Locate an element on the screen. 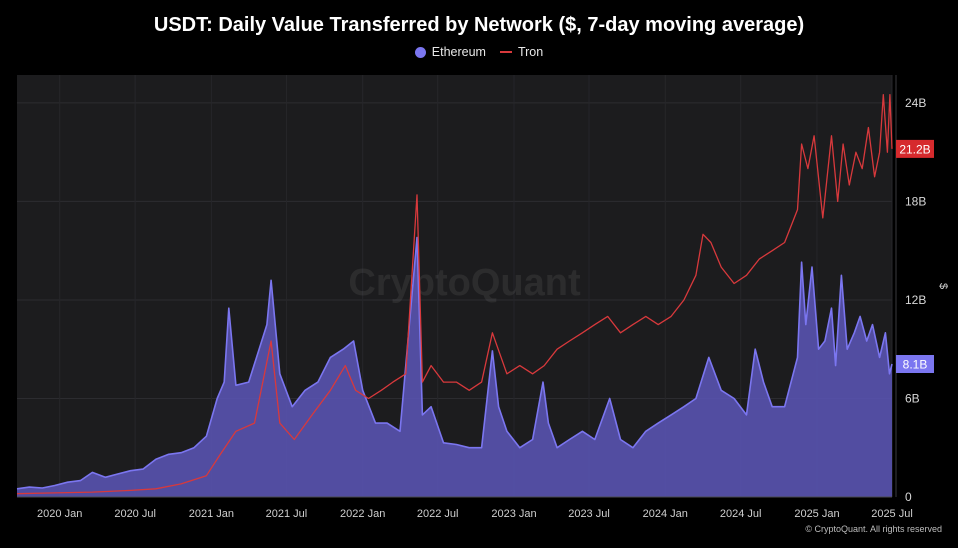 Image resolution: width=958 pixels, height=548 pixels. legend-item-ethereum: Ethereum is located at coordinates (450, 52).